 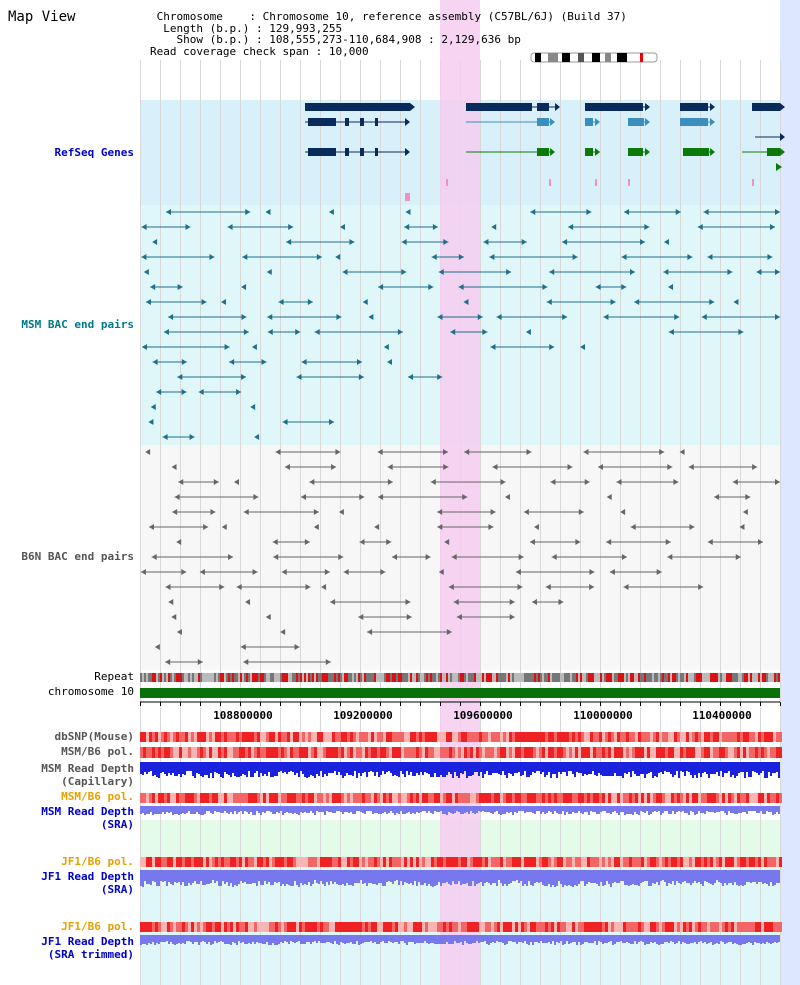 I want to click on refseq-genes-track, so click(x=545, y=152).